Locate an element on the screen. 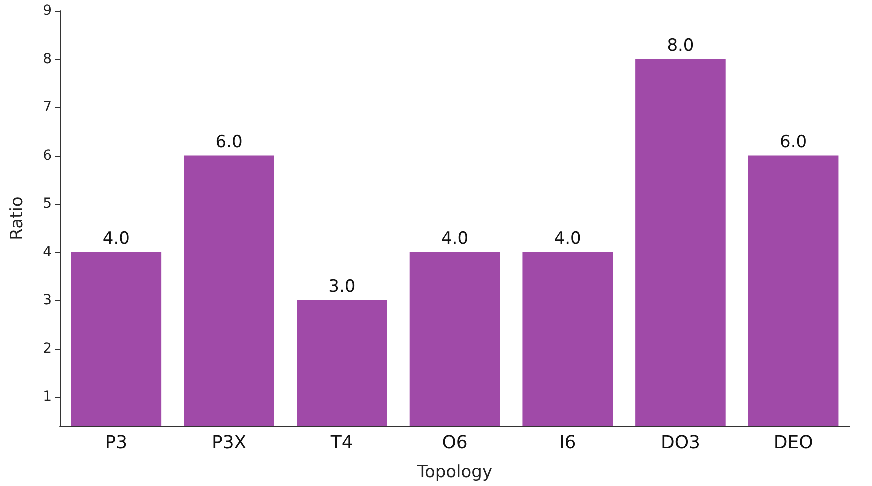  y-tick-label: 1 is located at coordinates (47, 397).